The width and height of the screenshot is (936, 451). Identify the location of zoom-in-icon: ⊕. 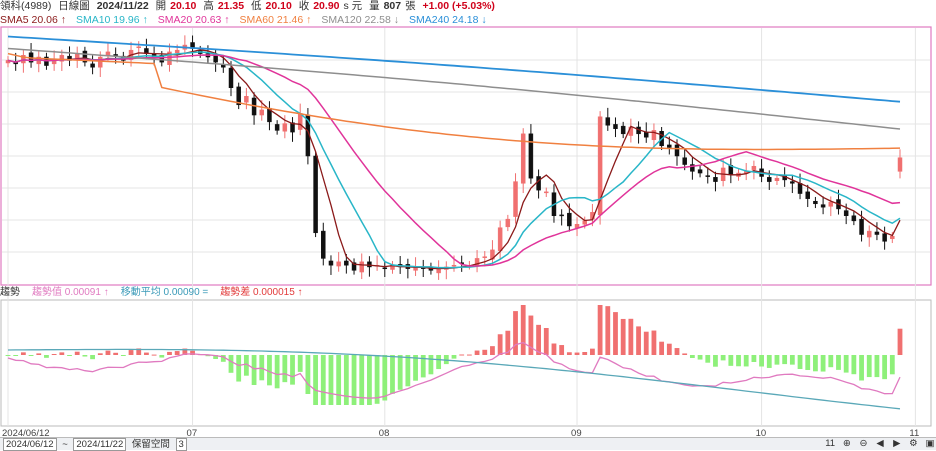
(846, 443).